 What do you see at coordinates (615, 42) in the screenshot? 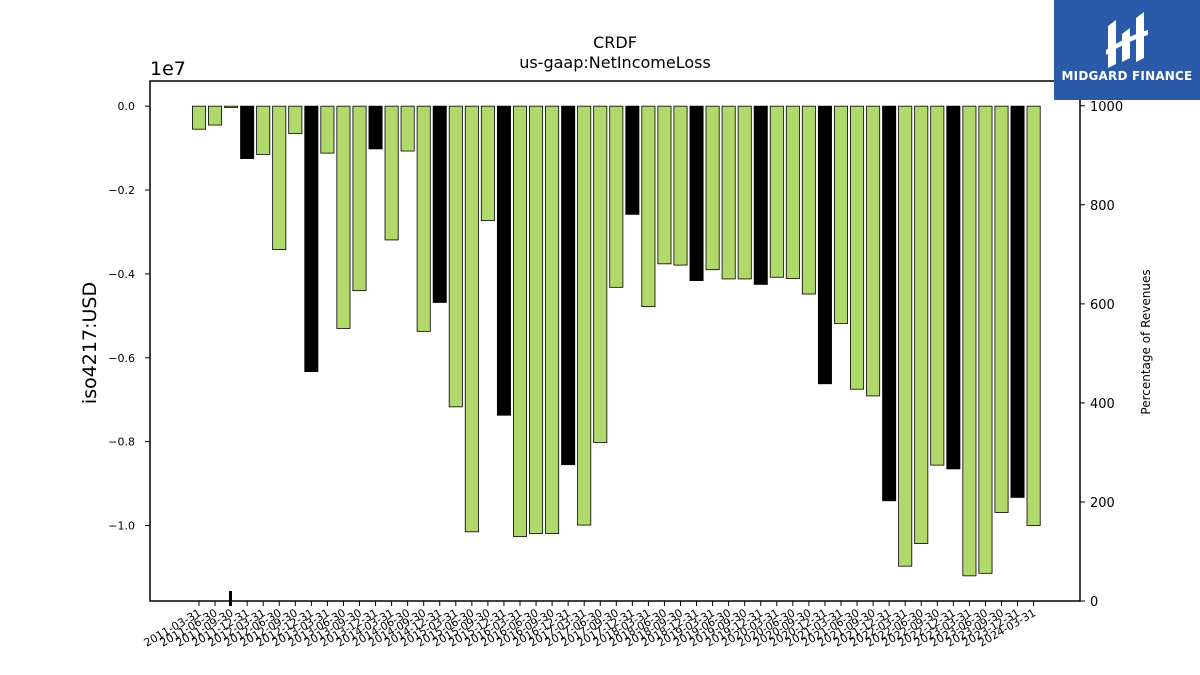
I see `chart-title: CRDF` at bounding box center [615, 42].